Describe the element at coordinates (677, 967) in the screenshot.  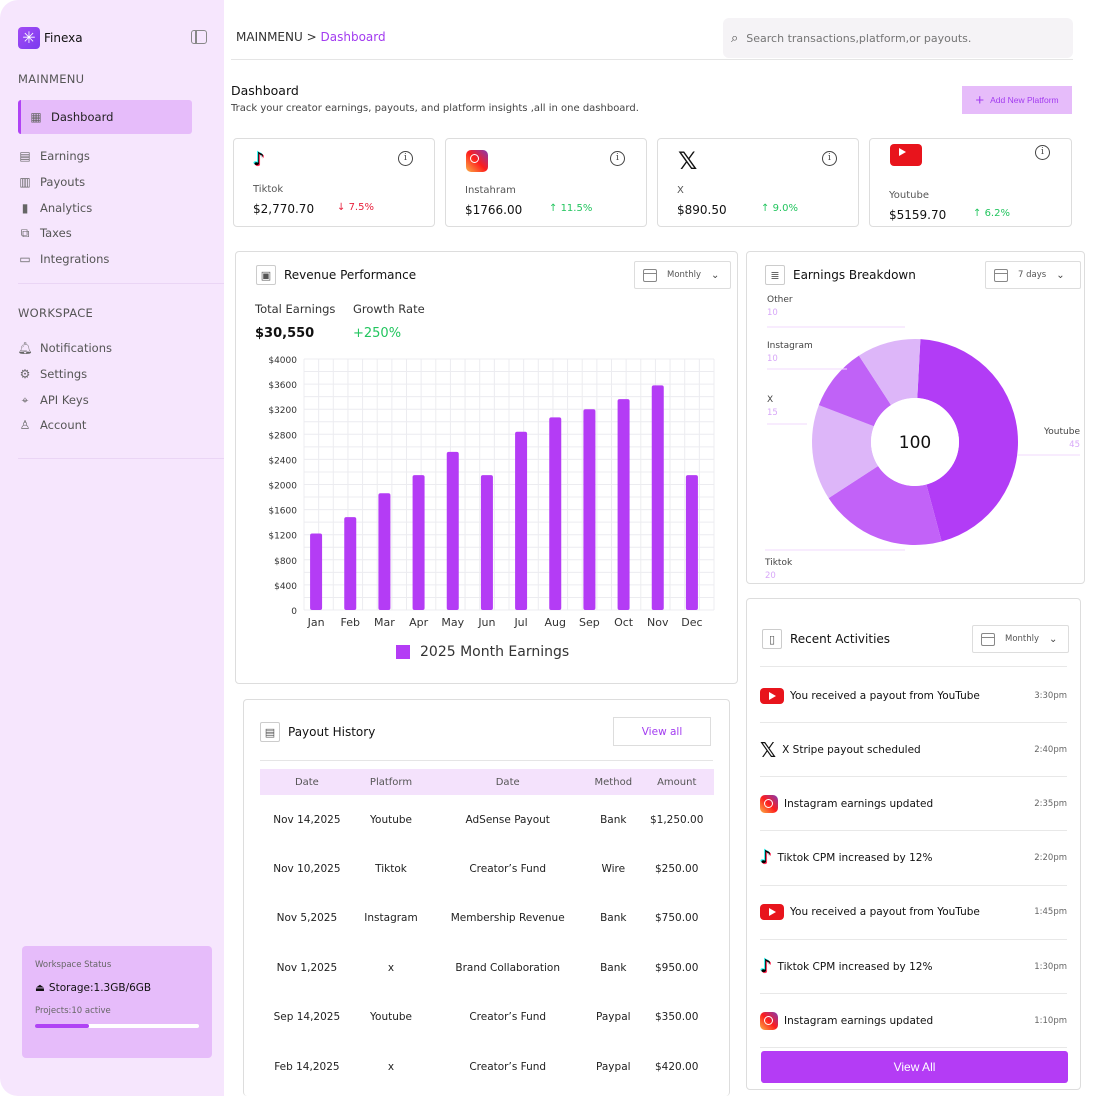
I see `table-cell: $950.00` at that location.